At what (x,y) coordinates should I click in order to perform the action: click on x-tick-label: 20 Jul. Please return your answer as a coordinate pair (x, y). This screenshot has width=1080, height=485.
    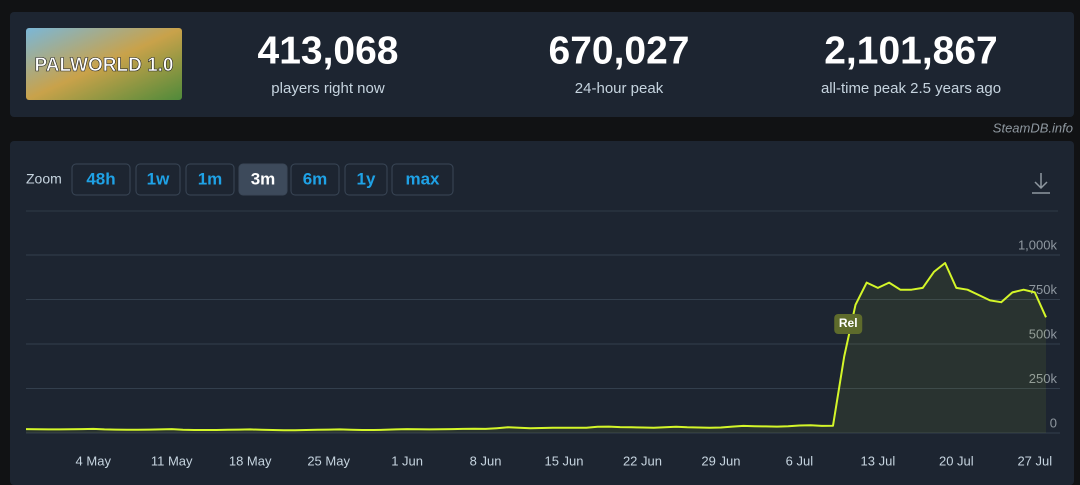
    Looking at the image, I should click on (956, 460).